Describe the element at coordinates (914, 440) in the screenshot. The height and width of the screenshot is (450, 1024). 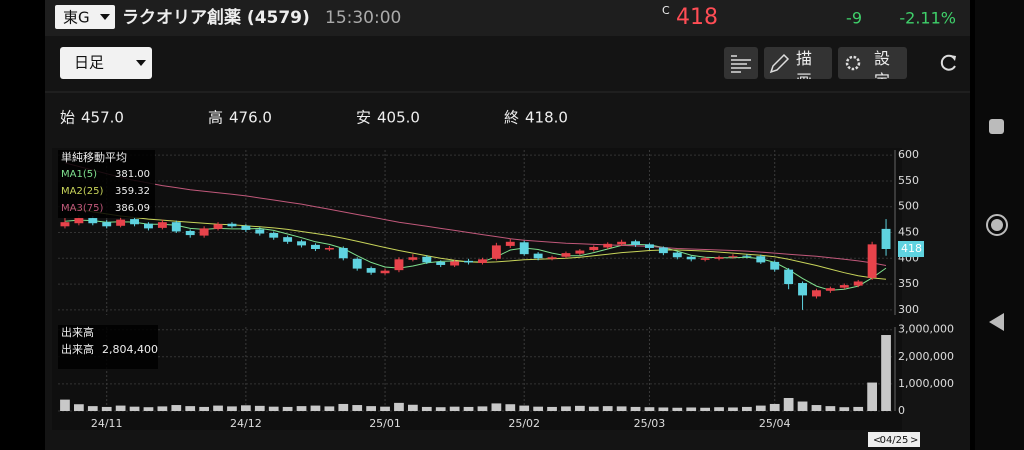
I see `cursor-right: >` at that location.